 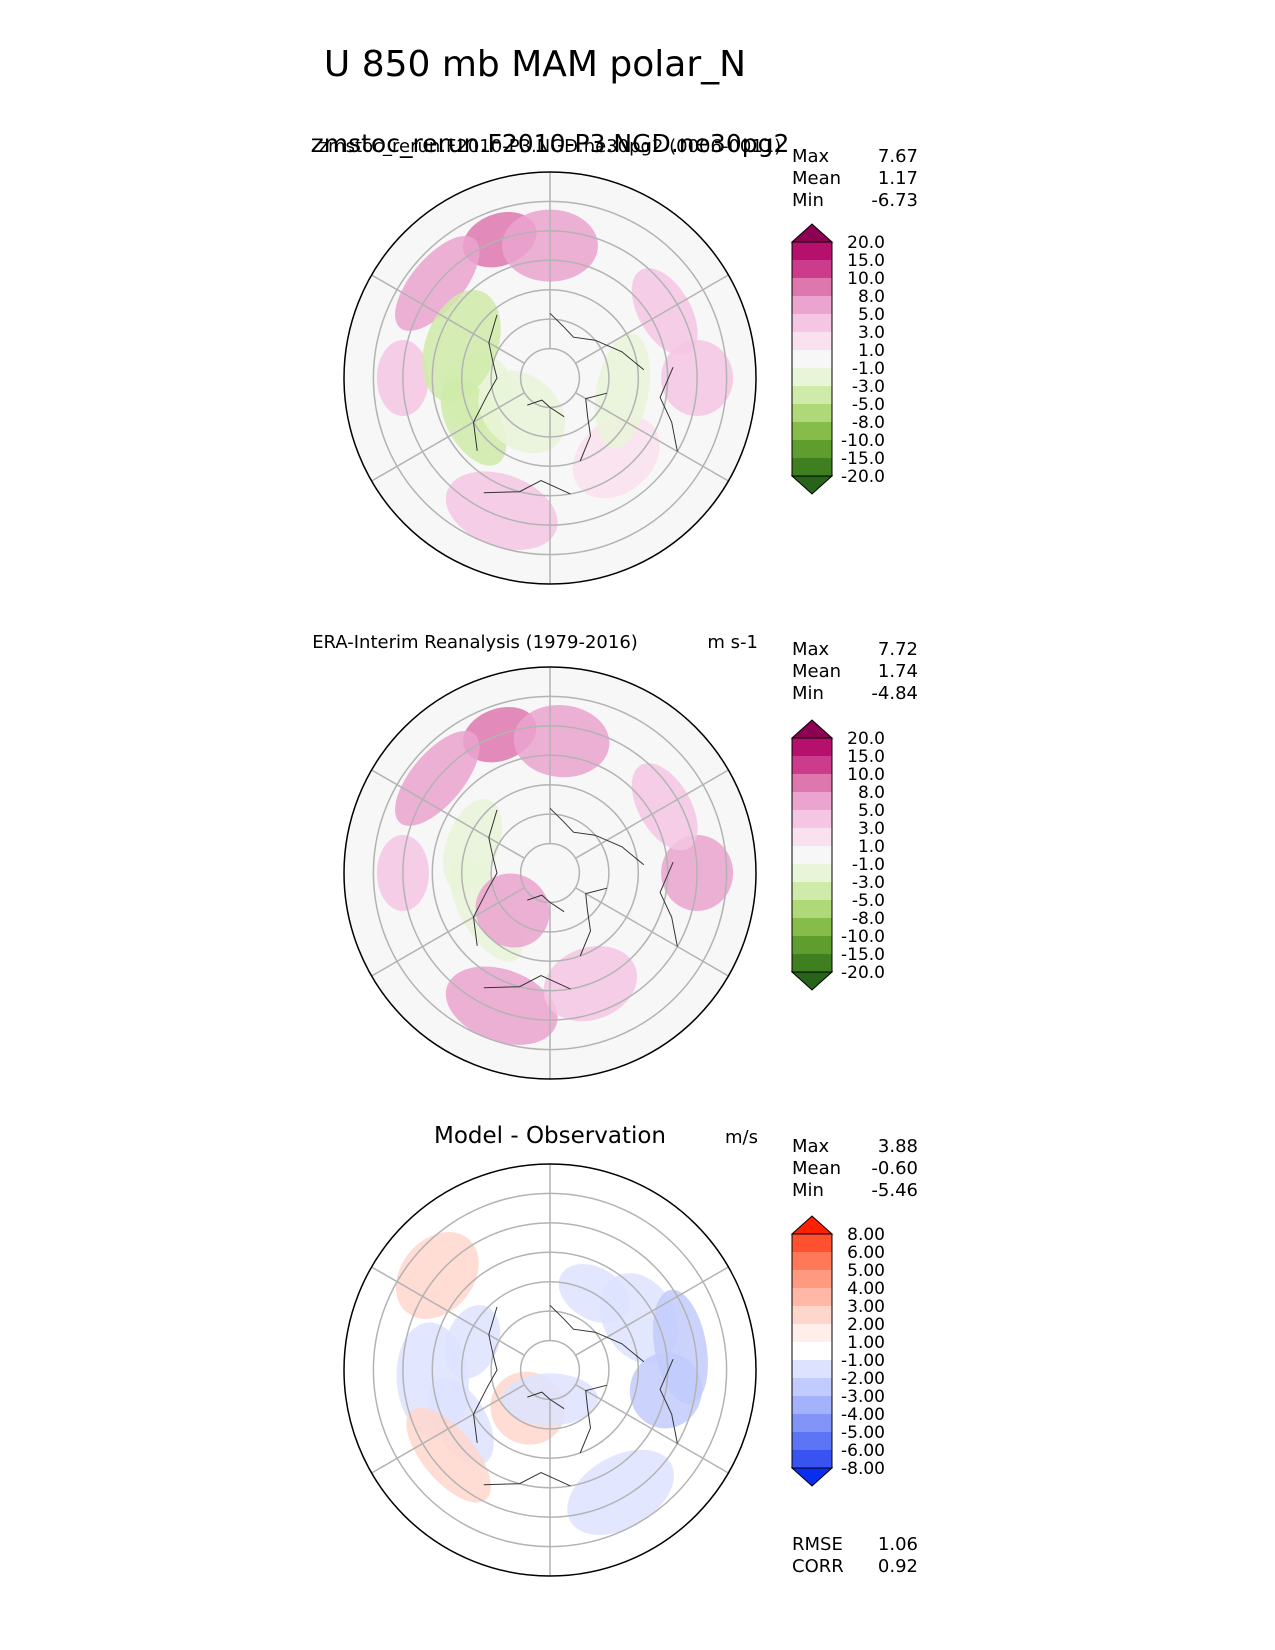 I want to click on colorbar-tick-label: 15.0, so click(x=866, y=261).